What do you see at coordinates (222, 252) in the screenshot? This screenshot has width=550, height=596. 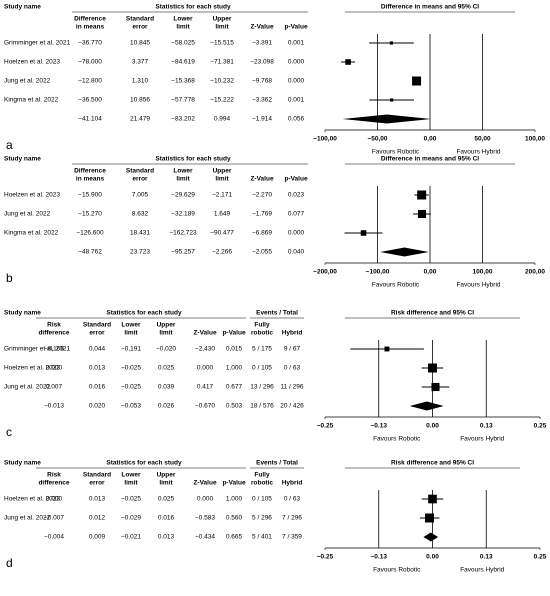 I see `stat-cell: −2.266` at bounding box center [222, 252].